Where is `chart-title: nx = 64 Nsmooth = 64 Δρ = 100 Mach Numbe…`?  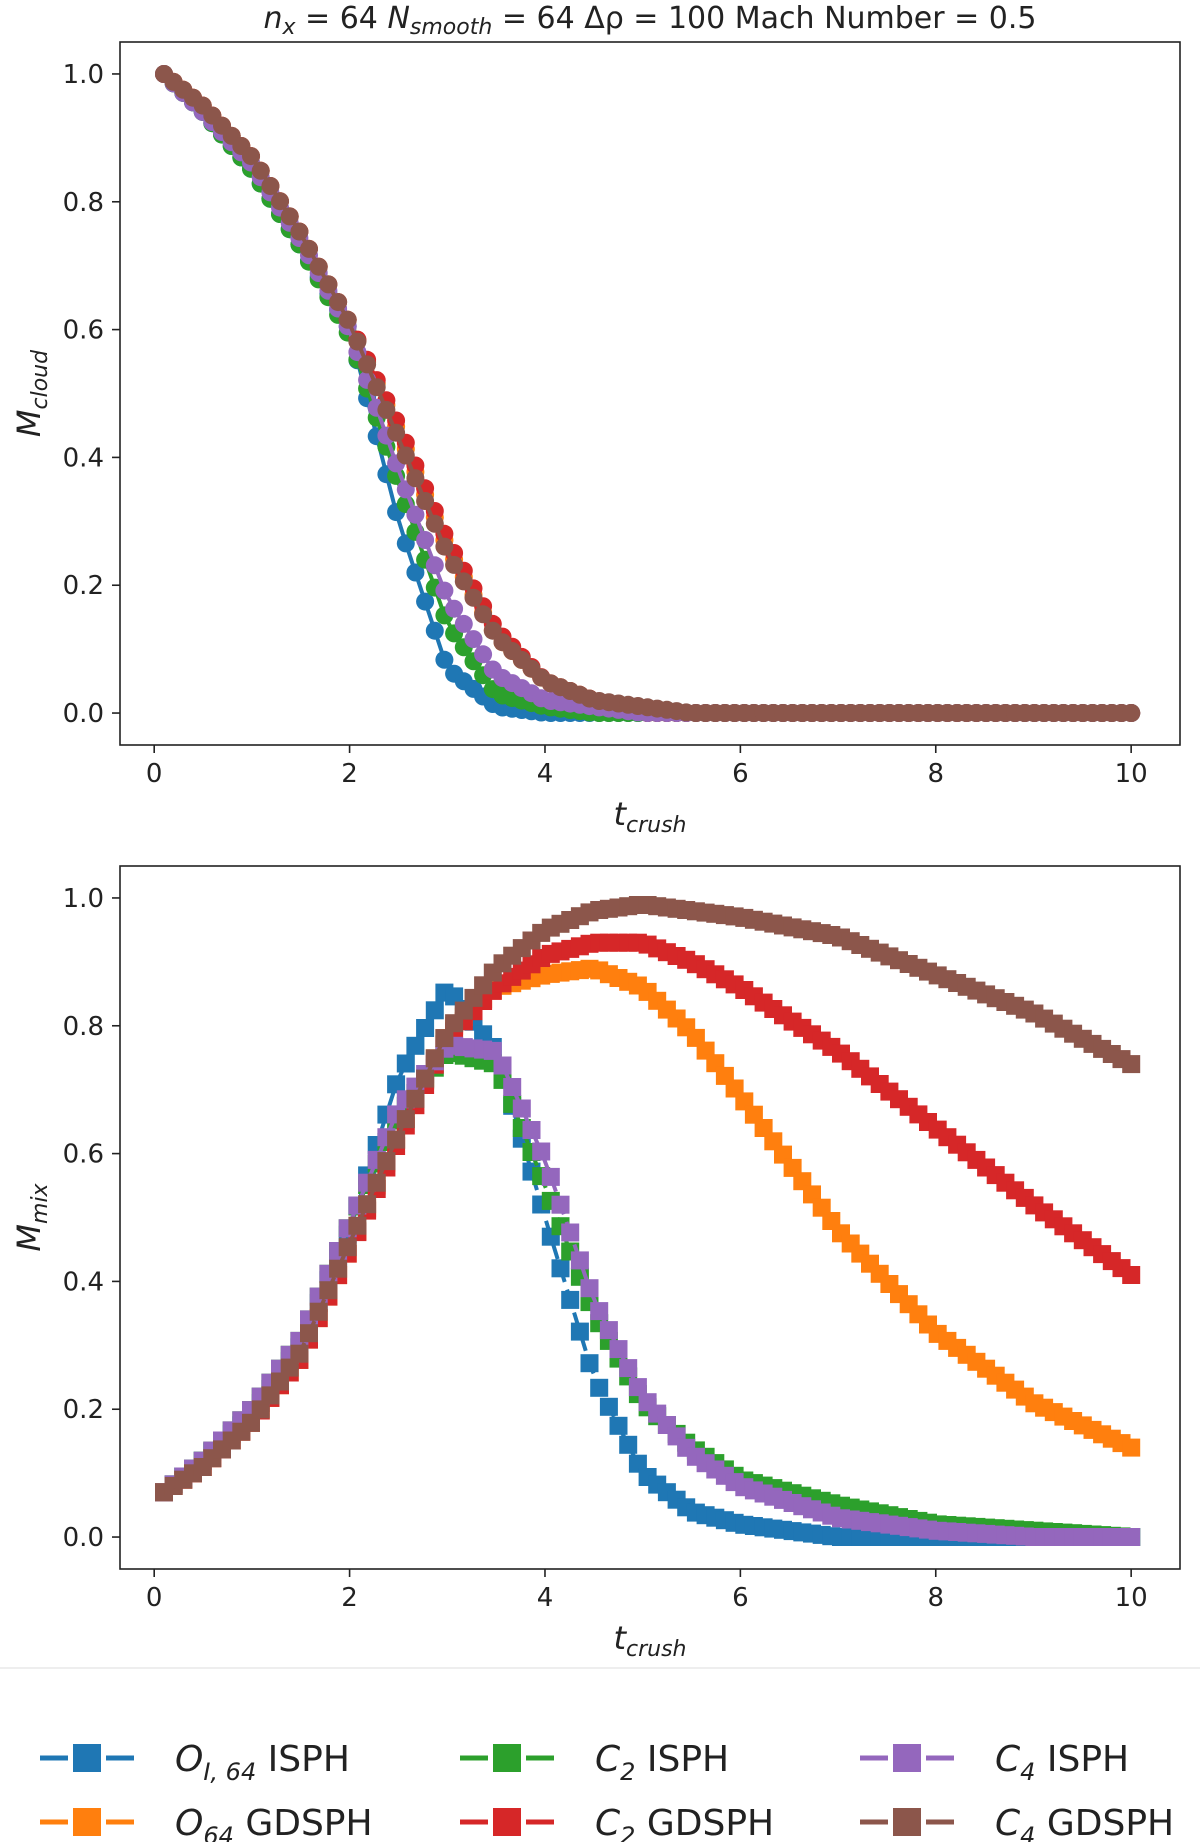
chart-title: nx = 64 Nsmooth = 64 Δρ = 100 Mach Numbe… is located at coordinates (649, 20).